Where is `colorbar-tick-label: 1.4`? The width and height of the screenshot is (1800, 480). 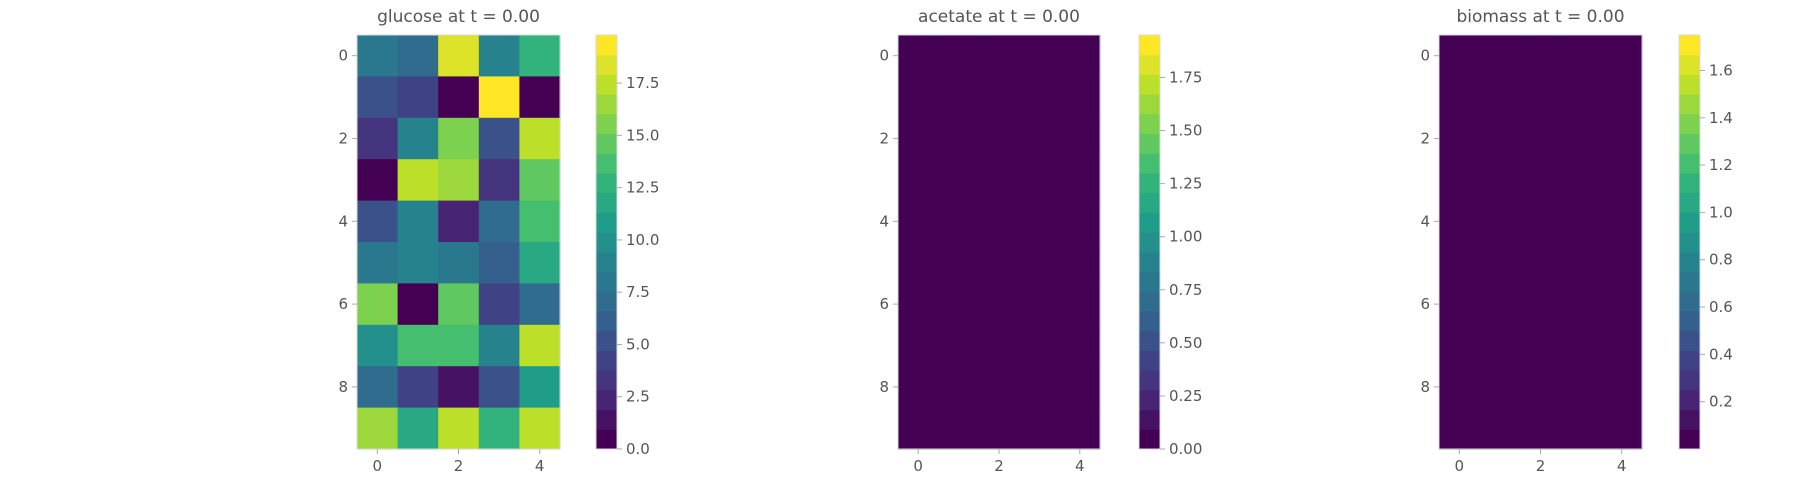
colorbar-tick-label: 1.4 is located at coordinates (1721, 118).